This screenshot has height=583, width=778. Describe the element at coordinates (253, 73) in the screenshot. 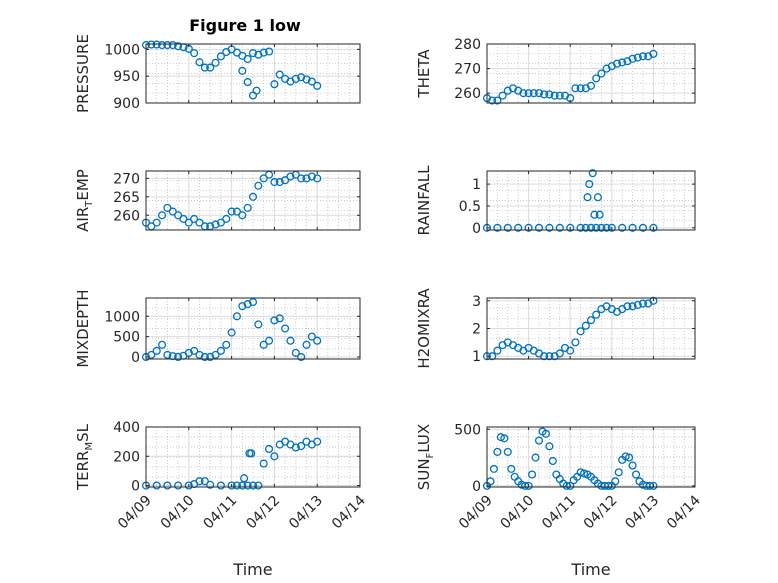

I see `axes-background` at that location.